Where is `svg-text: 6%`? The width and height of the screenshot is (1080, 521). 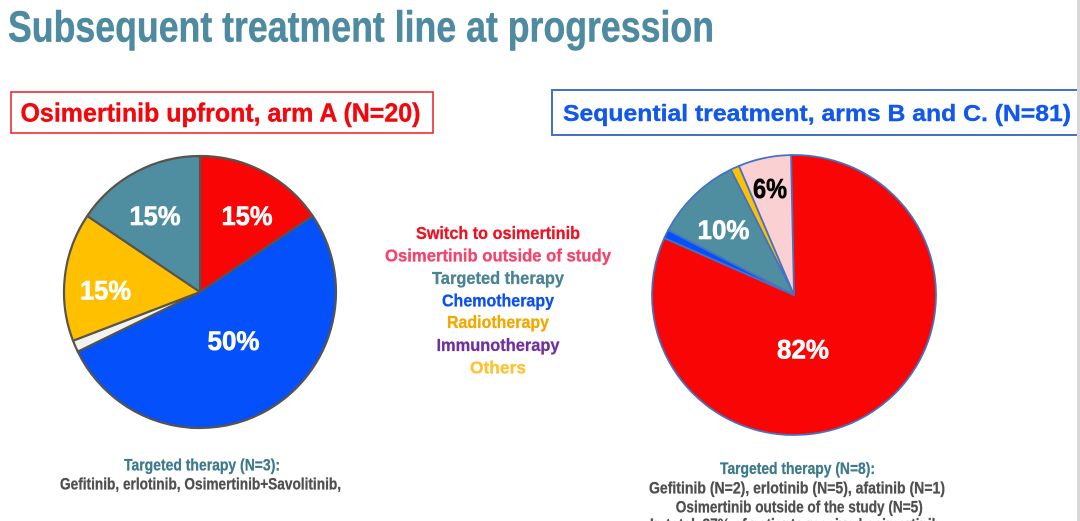 svg-text: 6% is located at coordinates (770, 188).